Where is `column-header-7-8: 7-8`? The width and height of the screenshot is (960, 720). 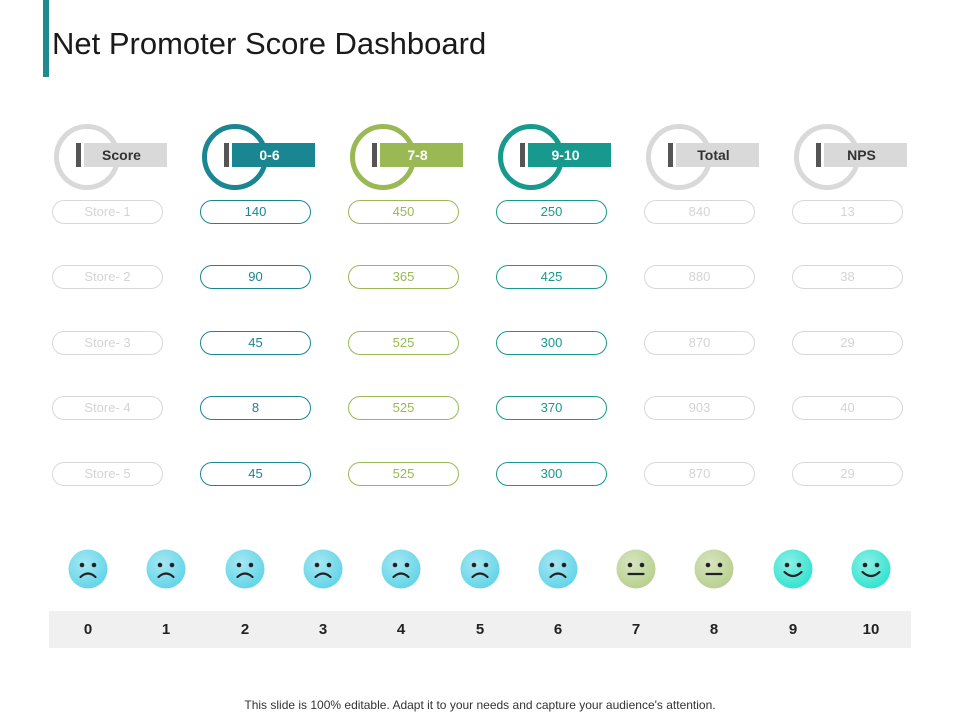 column-header-7-8: 7-8 is located at coordinates (405, 156).